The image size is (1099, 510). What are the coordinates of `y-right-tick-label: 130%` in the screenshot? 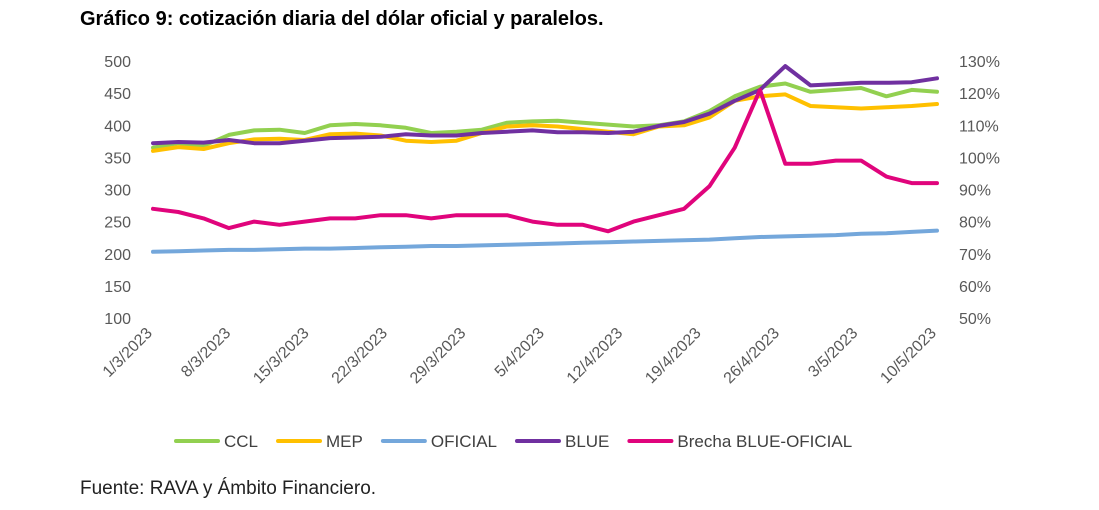 It's located at (979, 62).